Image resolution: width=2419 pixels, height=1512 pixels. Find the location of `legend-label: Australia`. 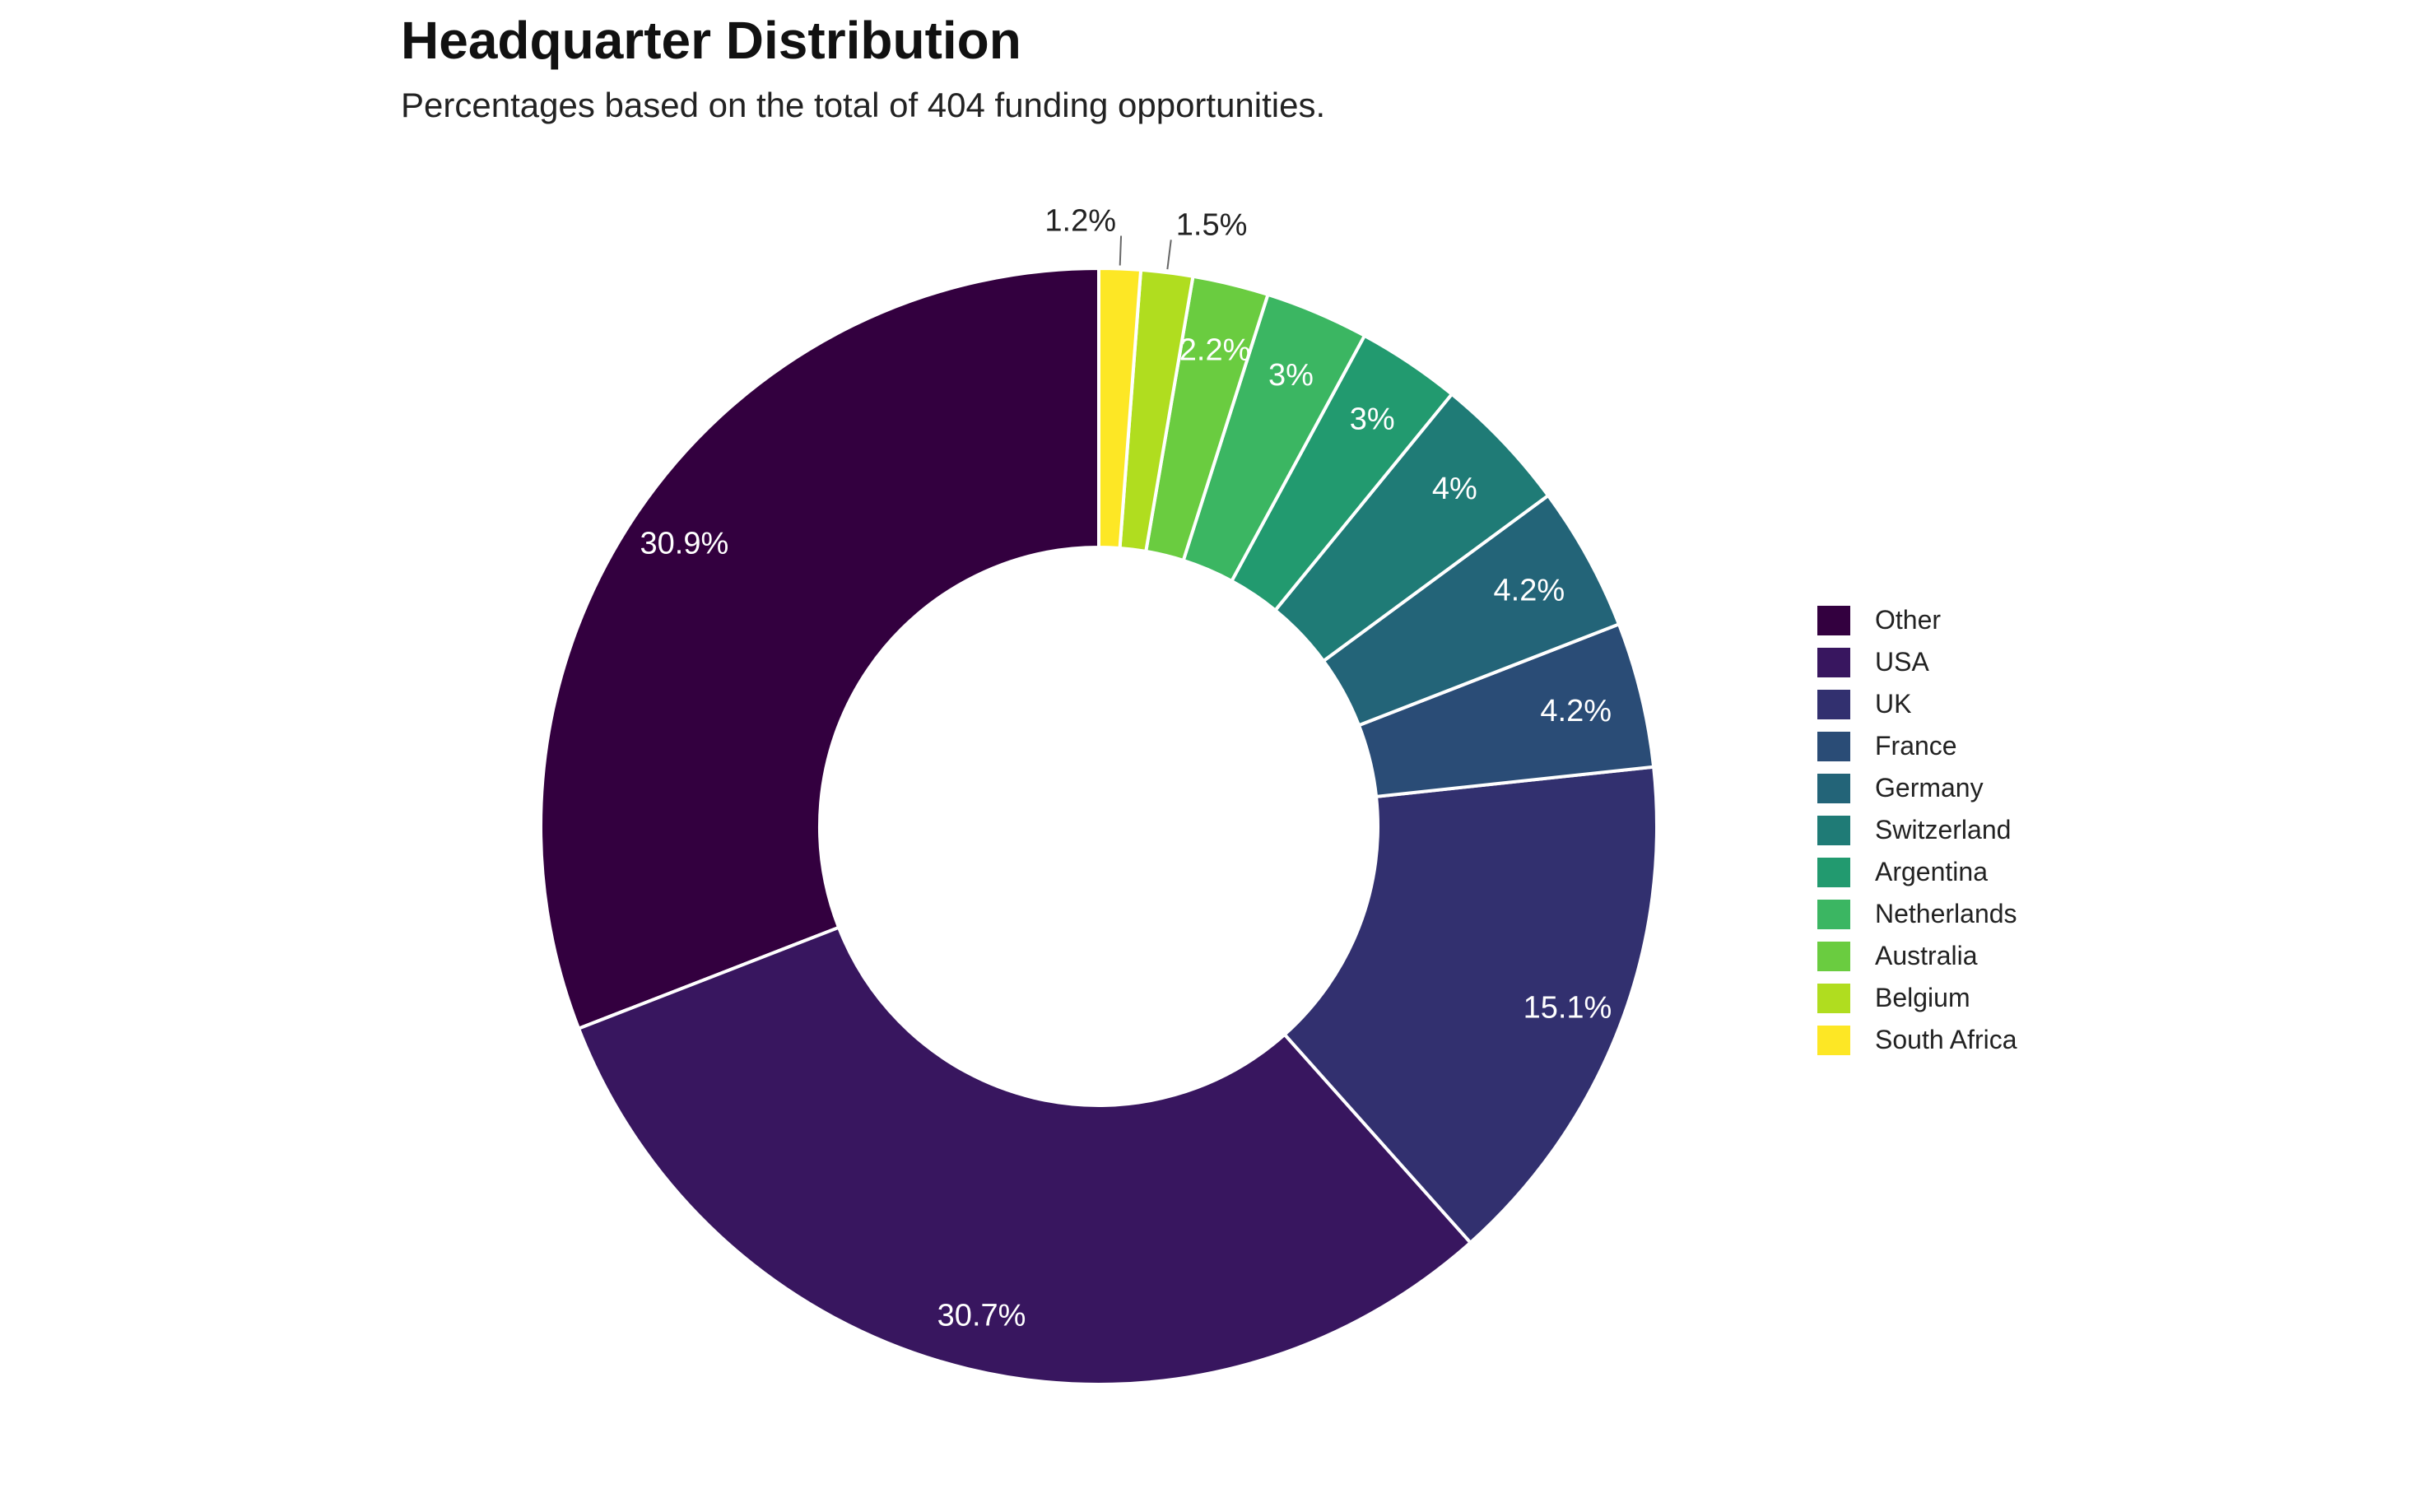

legend-label: Australia is located at coordinates (1926, 956).